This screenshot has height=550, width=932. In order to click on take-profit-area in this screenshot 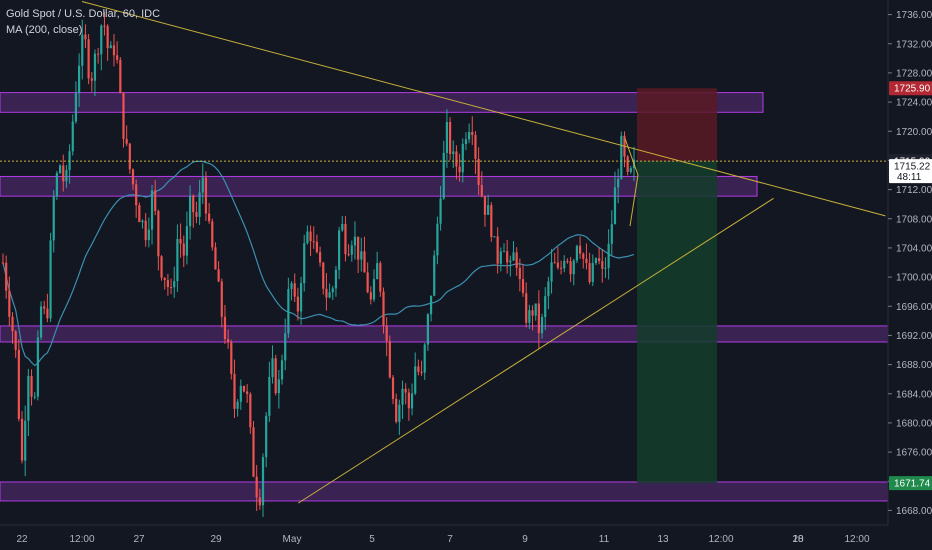, I will do `click(677, 322)`.